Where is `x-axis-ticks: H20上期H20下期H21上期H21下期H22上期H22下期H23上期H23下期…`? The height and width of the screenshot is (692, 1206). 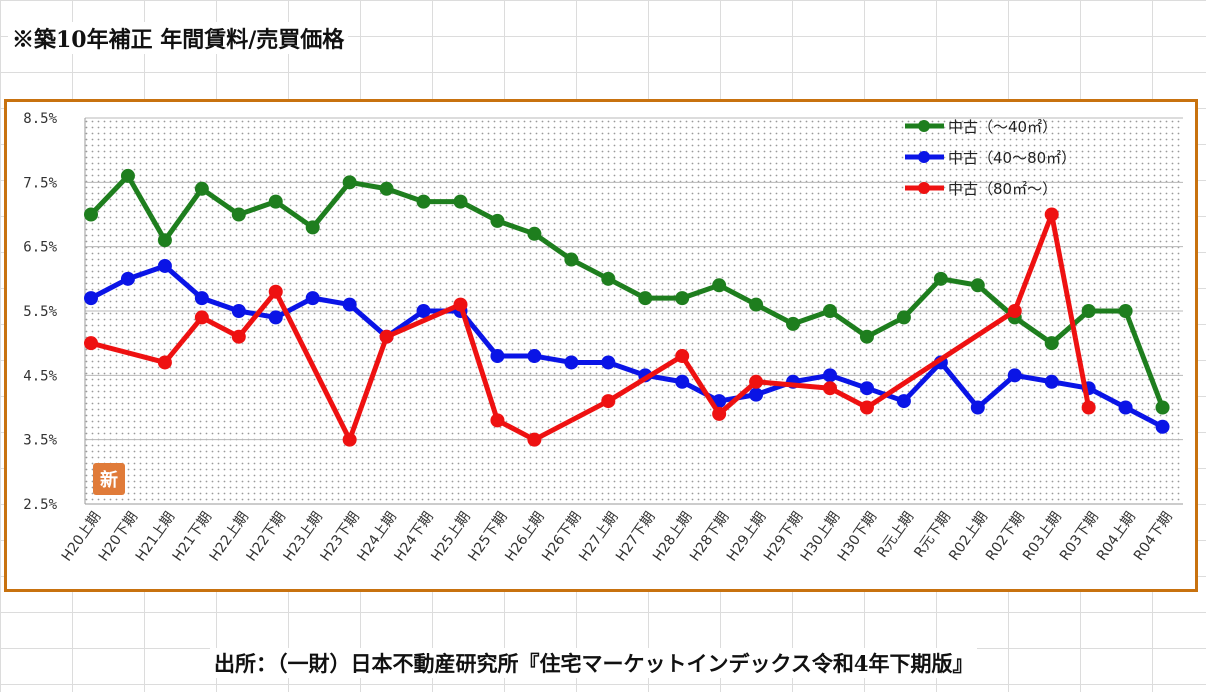 x-axis-ticks: H20上期H20下期H21上期H21下期H22上期H22下期H23上期H23下期… is located at coordinates (617, 536).